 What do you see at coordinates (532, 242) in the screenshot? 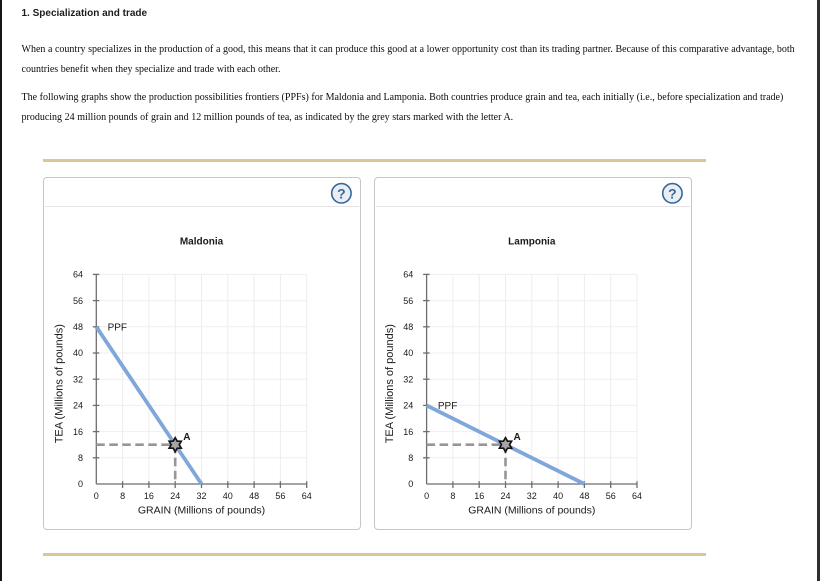
I see `svg-text: Lamponia` at bounding box center [532, 242].